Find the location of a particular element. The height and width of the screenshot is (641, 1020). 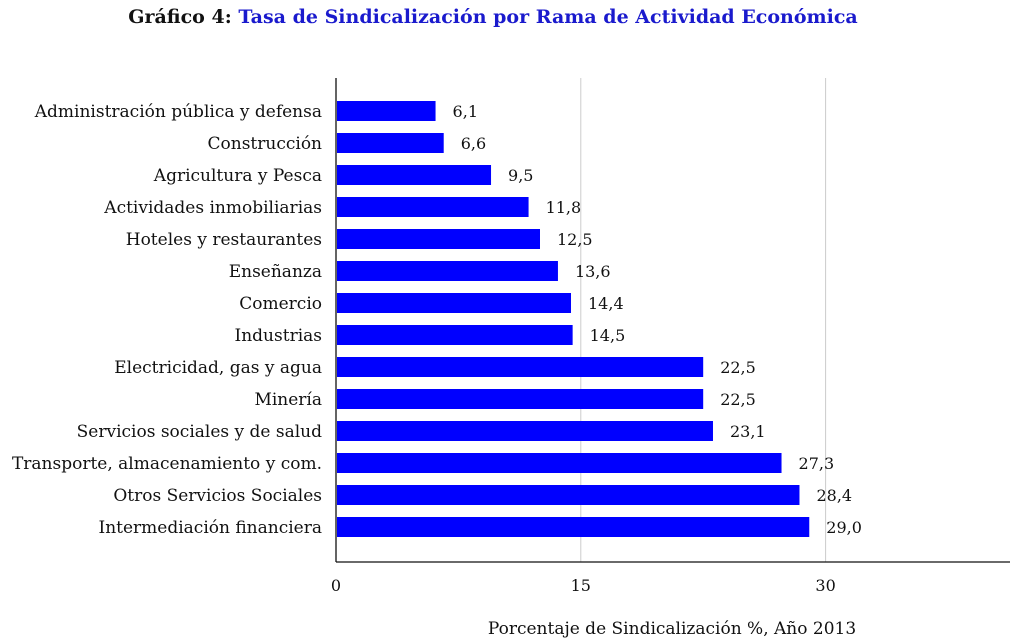

chart-title-prefix: Gráfico 4: is located at coordinates (180, 17).